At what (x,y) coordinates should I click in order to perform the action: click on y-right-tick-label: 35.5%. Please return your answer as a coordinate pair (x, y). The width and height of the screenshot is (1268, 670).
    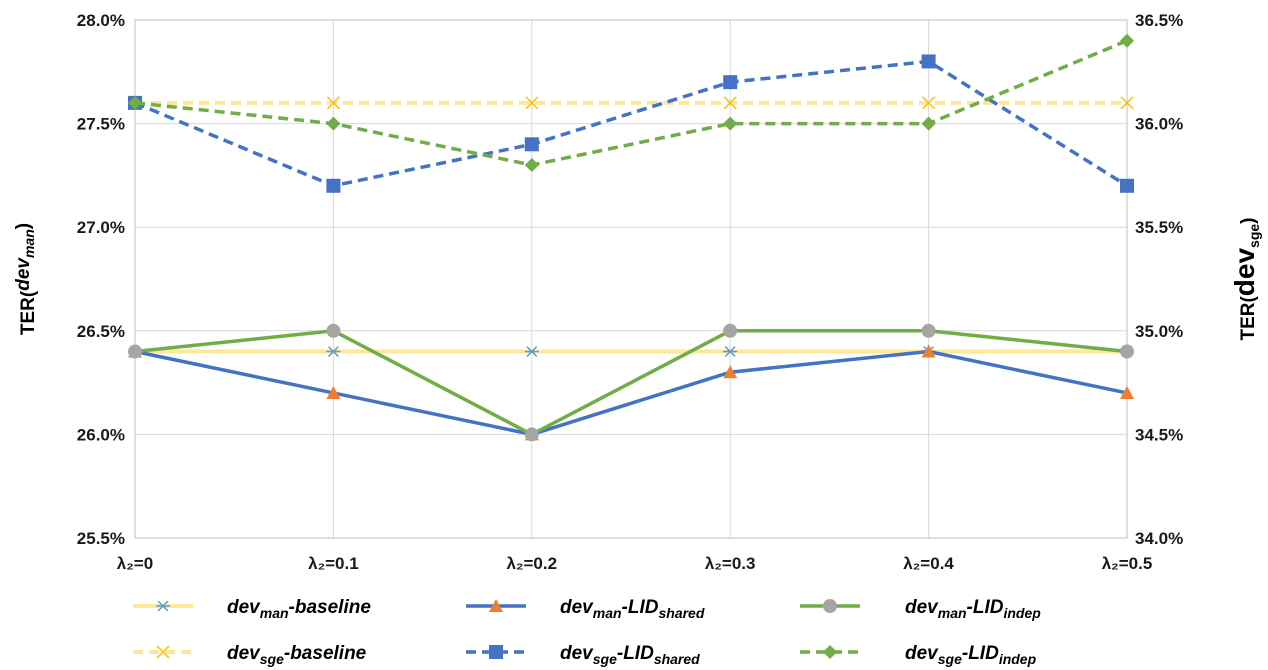
    Looking at the image, I should click on (1159, 227).